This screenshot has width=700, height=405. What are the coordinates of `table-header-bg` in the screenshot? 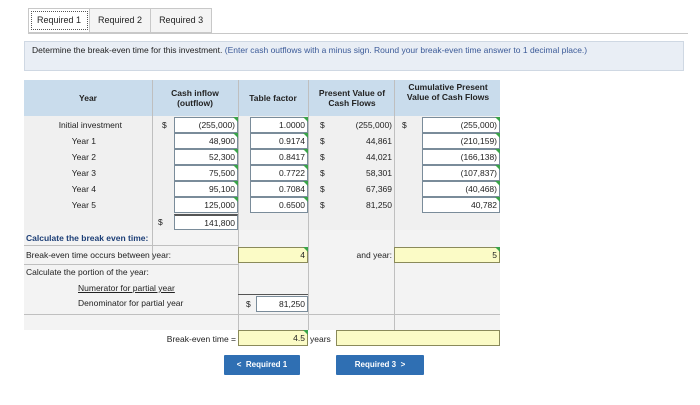 It's located at (262, 98).